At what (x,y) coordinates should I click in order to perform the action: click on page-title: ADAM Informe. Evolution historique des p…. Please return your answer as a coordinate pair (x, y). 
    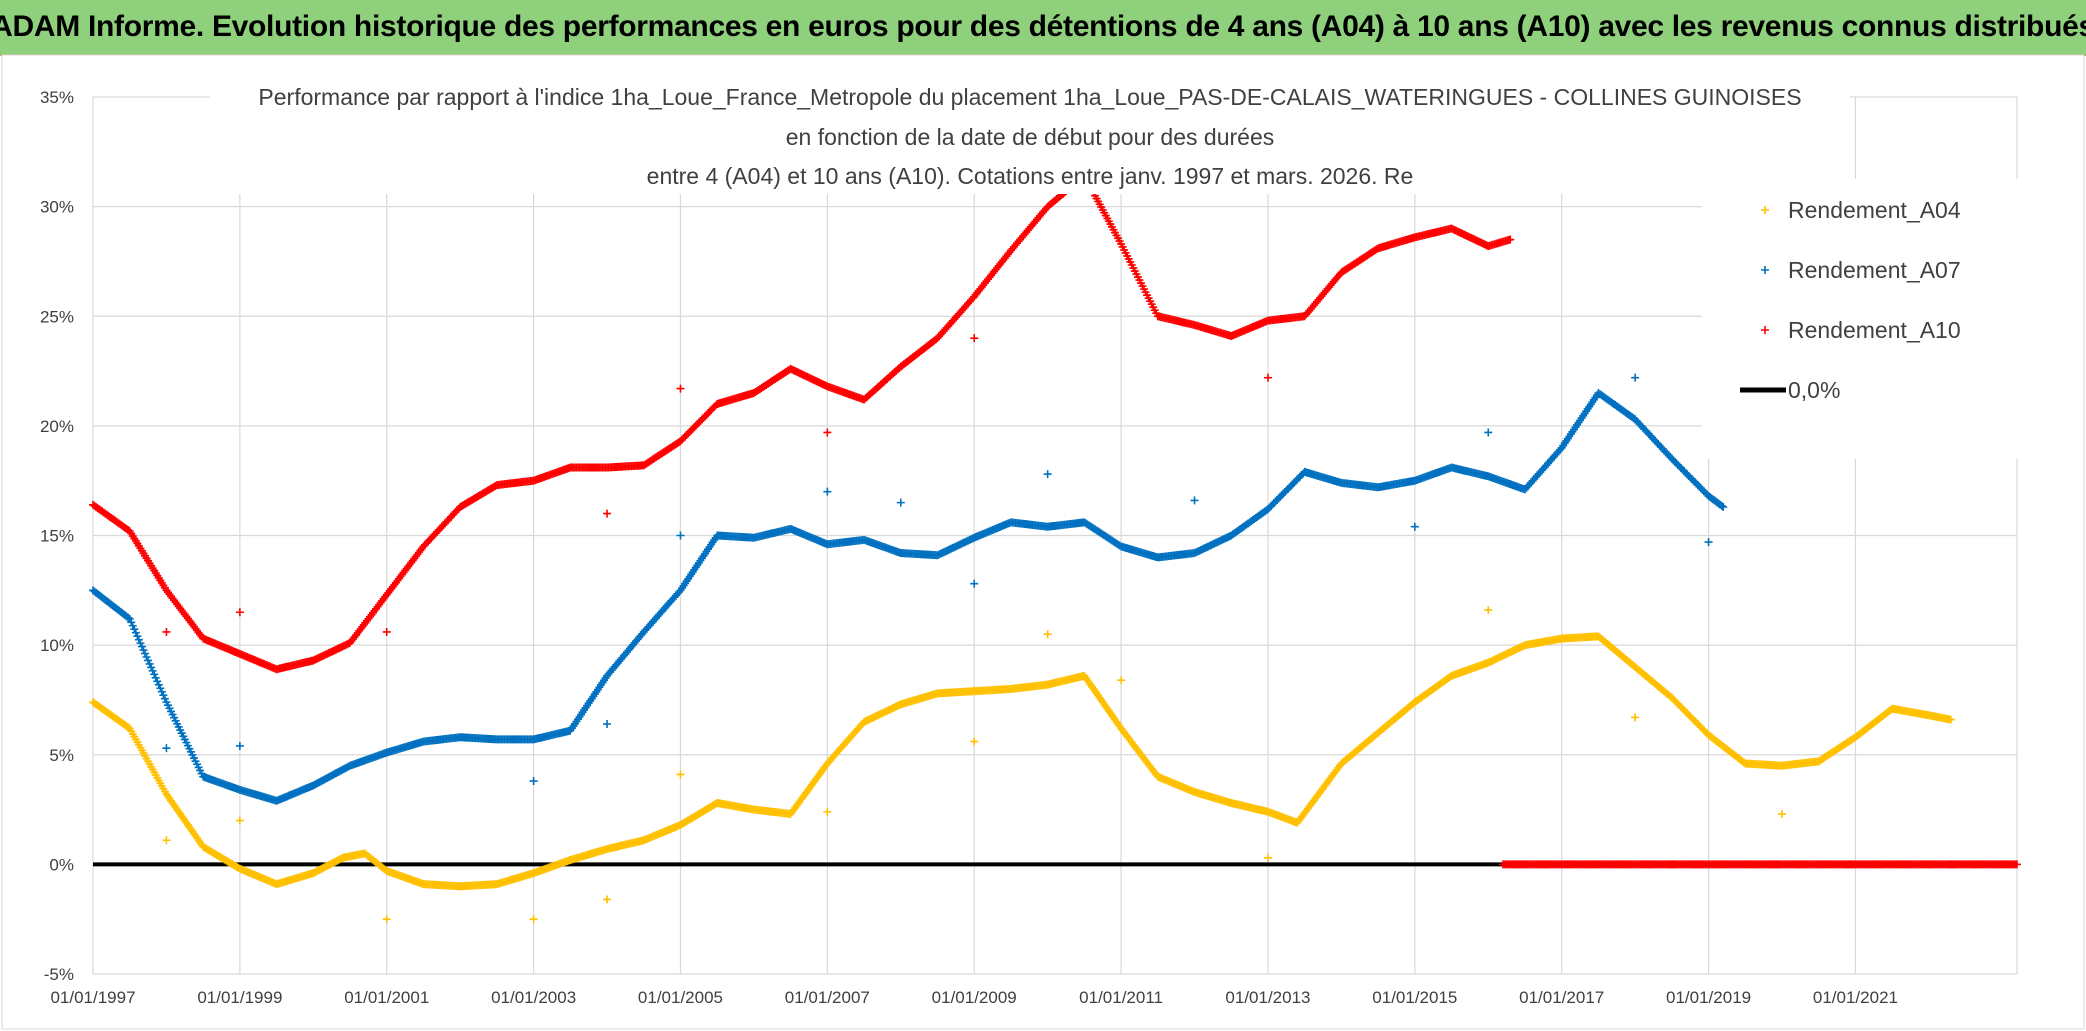
    Looking at the image, I should click on (1043, 26).